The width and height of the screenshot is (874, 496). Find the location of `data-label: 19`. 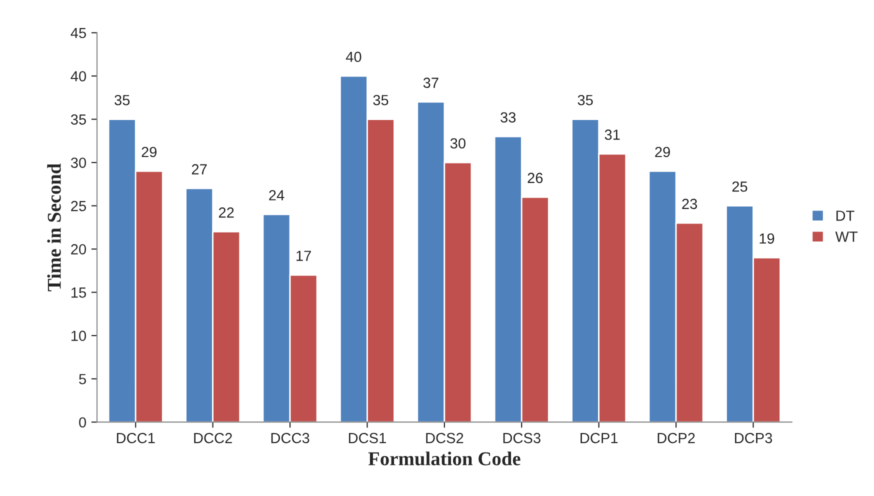

data-label: 19 is located at coordinates (767, 238).